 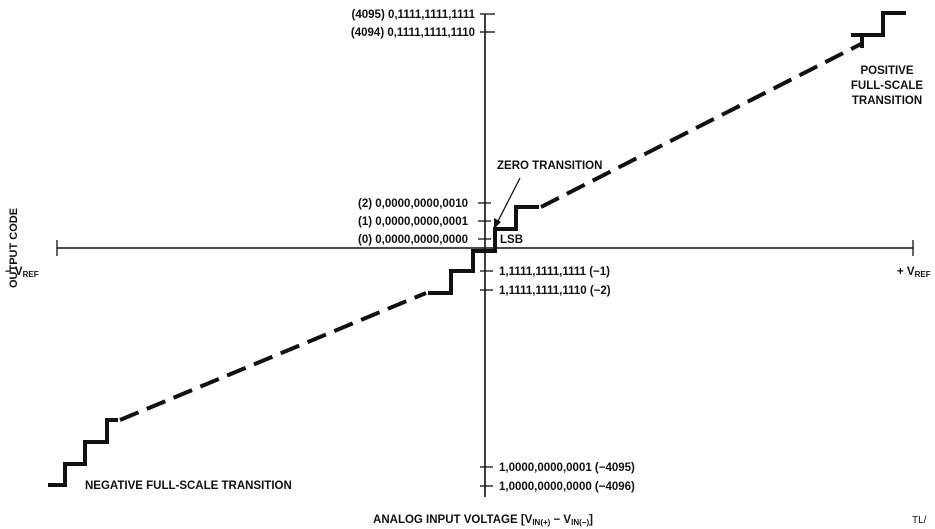 I want to click on positive-fs-label-line2: FULL-SCALE, so click(x=887, y=86).